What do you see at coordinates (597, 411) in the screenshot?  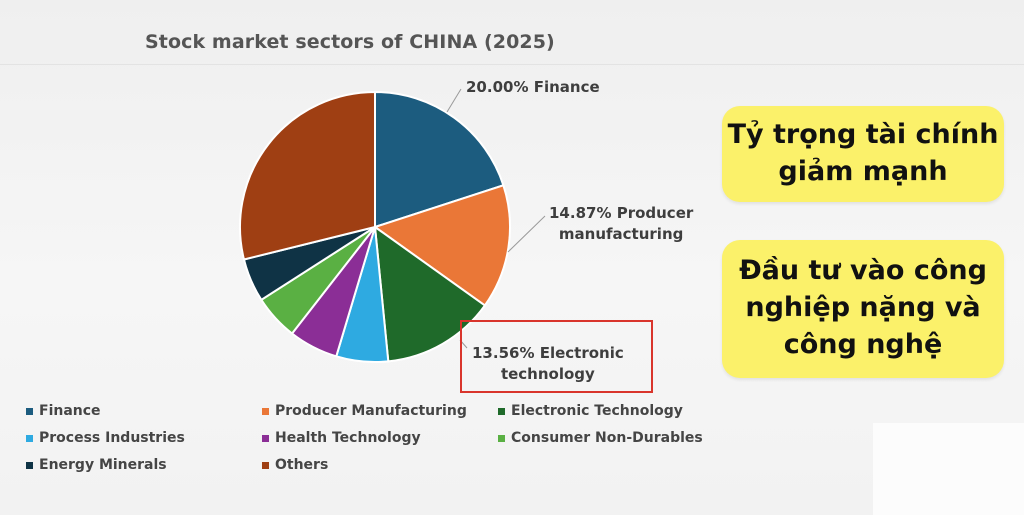 I see `legend-label: Electronic Technology` at bounding box center [597, 411].